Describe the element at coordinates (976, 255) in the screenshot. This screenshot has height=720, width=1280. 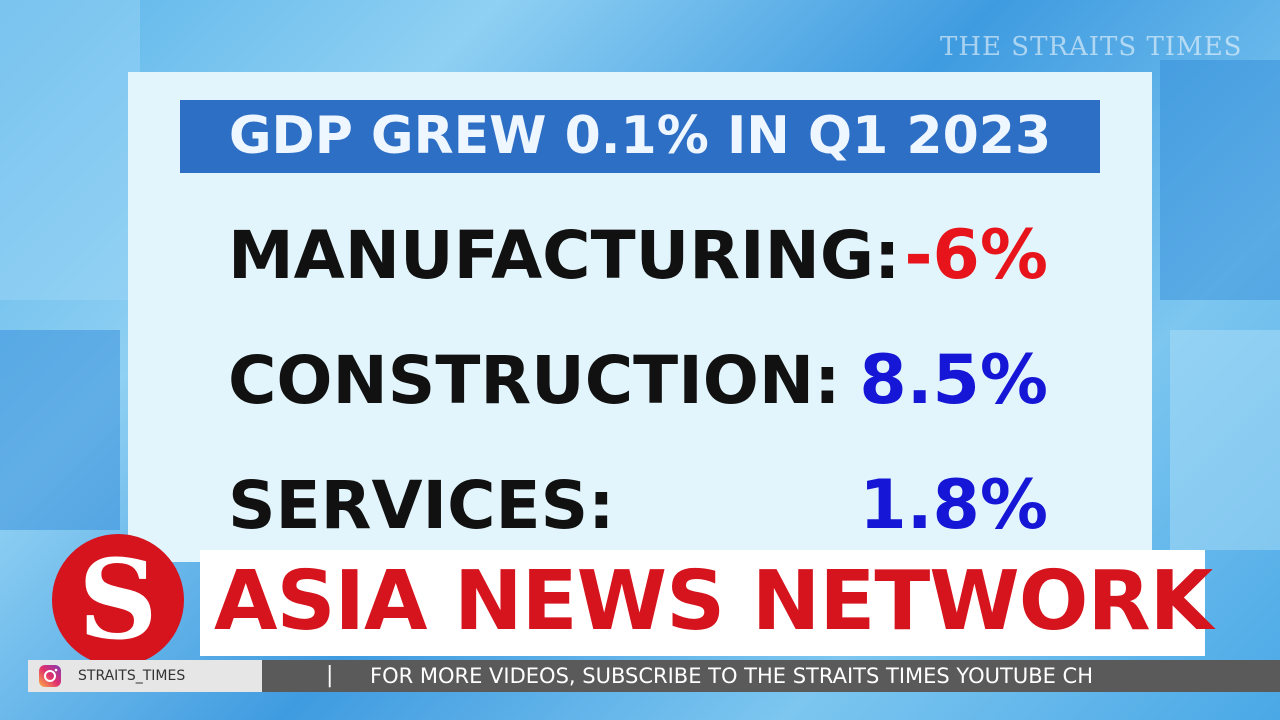
I see `row-value: -6%` at that location.